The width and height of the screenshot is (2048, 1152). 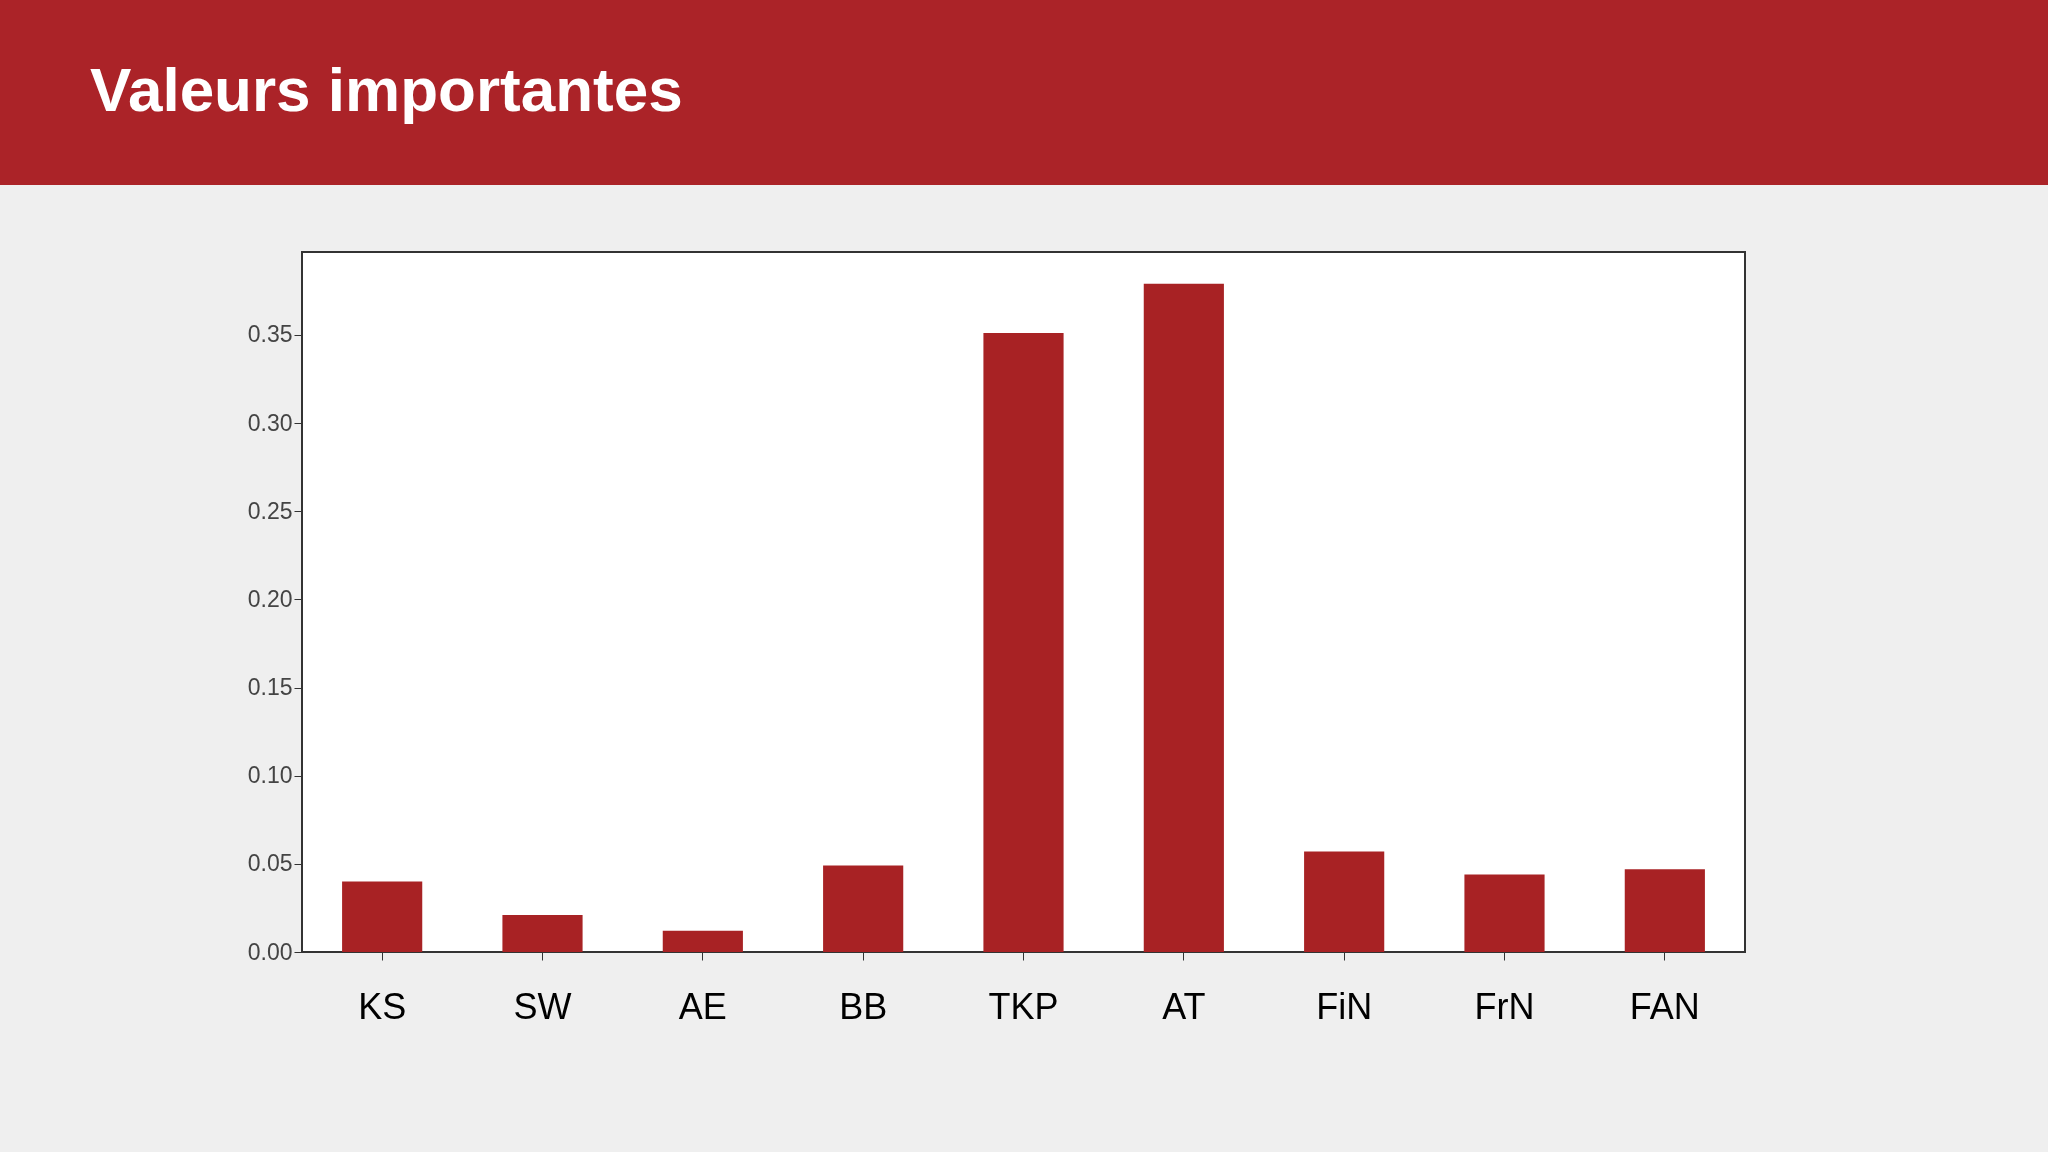 I want to click on x-tick-label: FrN, so click(x=1504, y=1006).